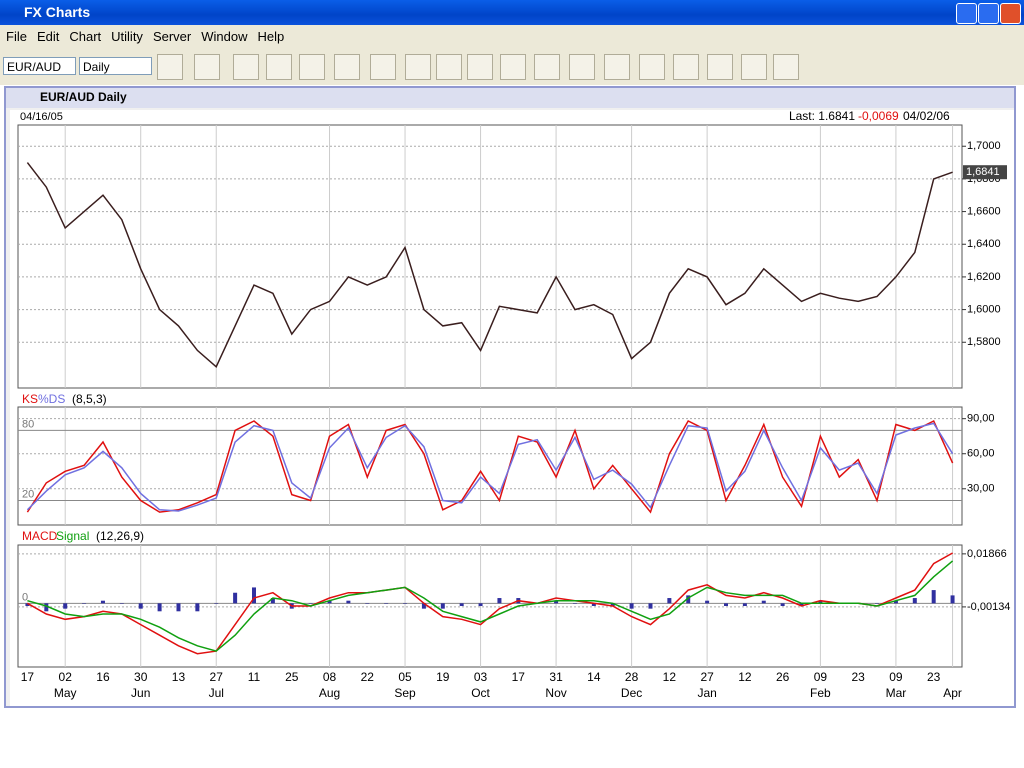 This screenshot has width=1024, height=768. Describe the element at coordinates (896, 693) in the screenshot. I see `x-month-label: Mar` at that location.